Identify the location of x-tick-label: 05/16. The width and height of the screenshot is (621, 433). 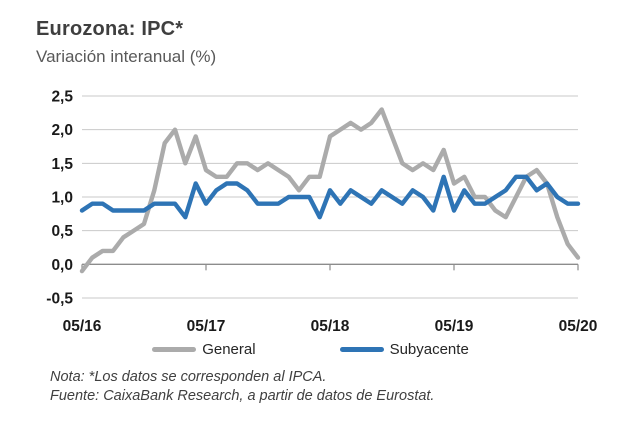
(82, 326).